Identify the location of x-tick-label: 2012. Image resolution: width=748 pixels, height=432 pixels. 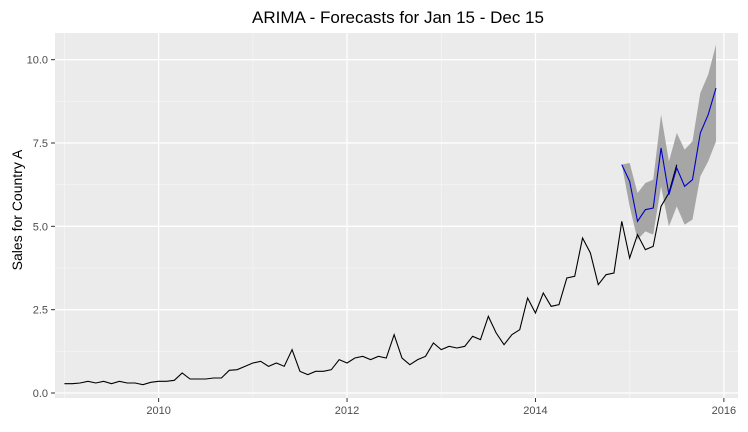
(347, 411).